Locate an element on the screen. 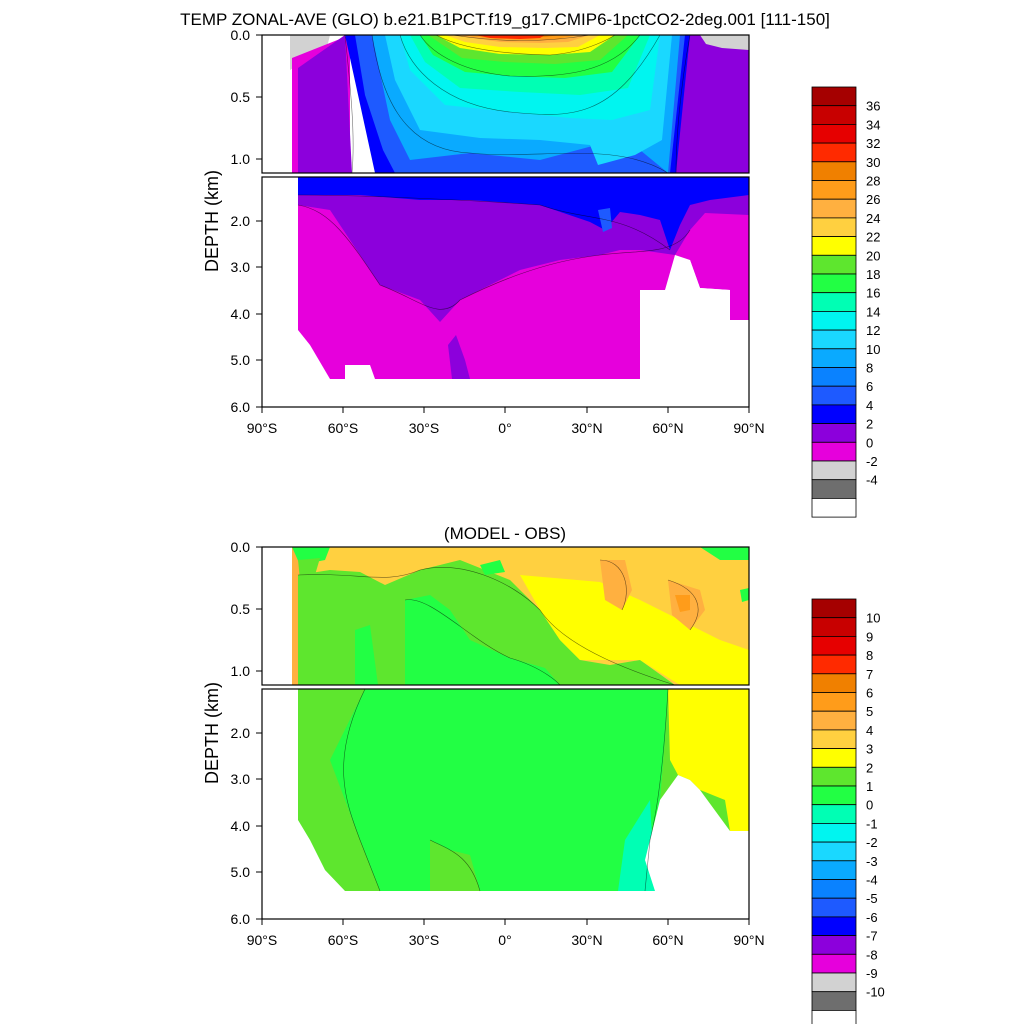 The width and height of the screenshot is (1024, 1024). colorbar-label: 5 is located at coordinates (869, 711).